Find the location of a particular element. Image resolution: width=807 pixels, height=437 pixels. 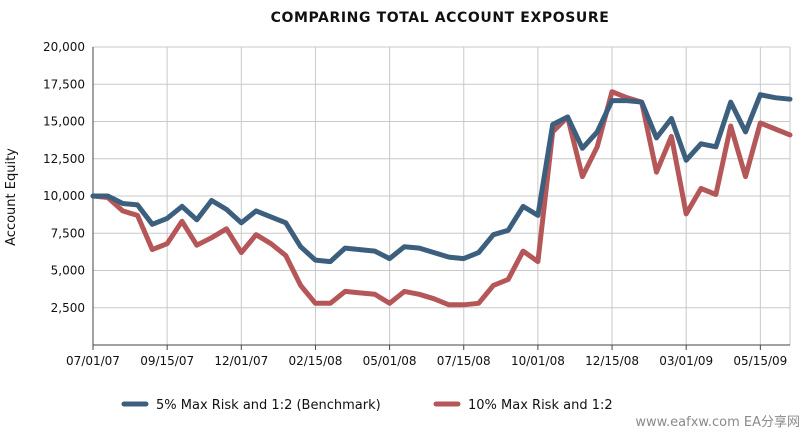

y-tick-label: 12,500 is located at coordinates (64, 159).